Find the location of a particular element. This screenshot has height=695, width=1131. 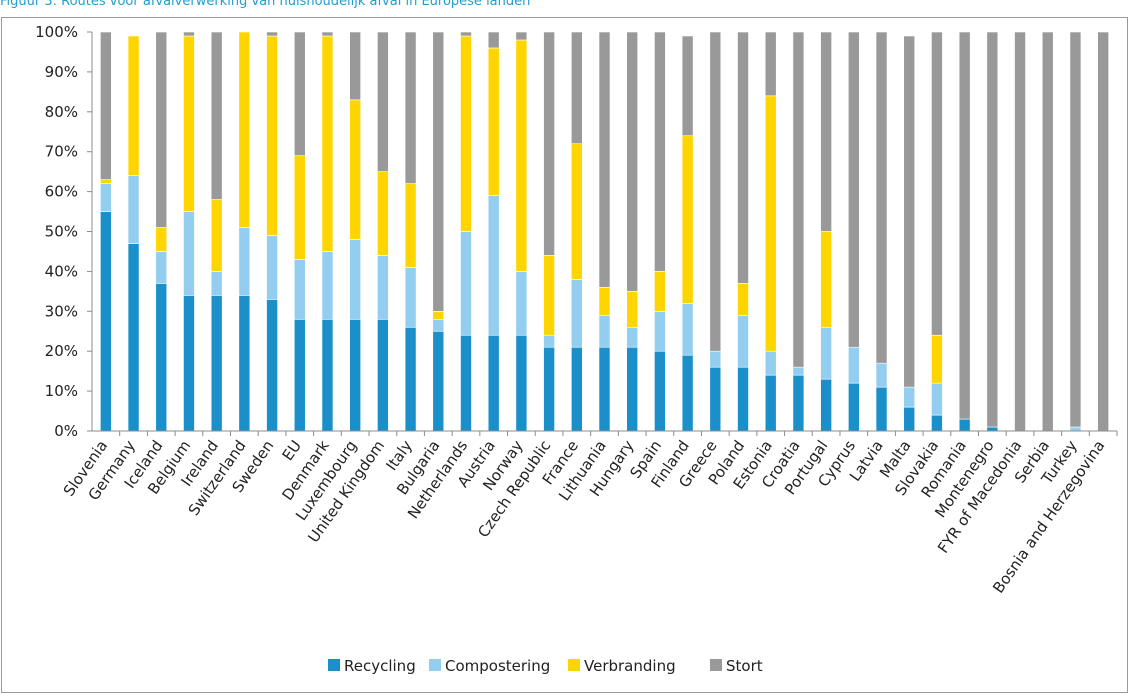

bar-verbranding-slovakia is located at coordinates (937, 359).